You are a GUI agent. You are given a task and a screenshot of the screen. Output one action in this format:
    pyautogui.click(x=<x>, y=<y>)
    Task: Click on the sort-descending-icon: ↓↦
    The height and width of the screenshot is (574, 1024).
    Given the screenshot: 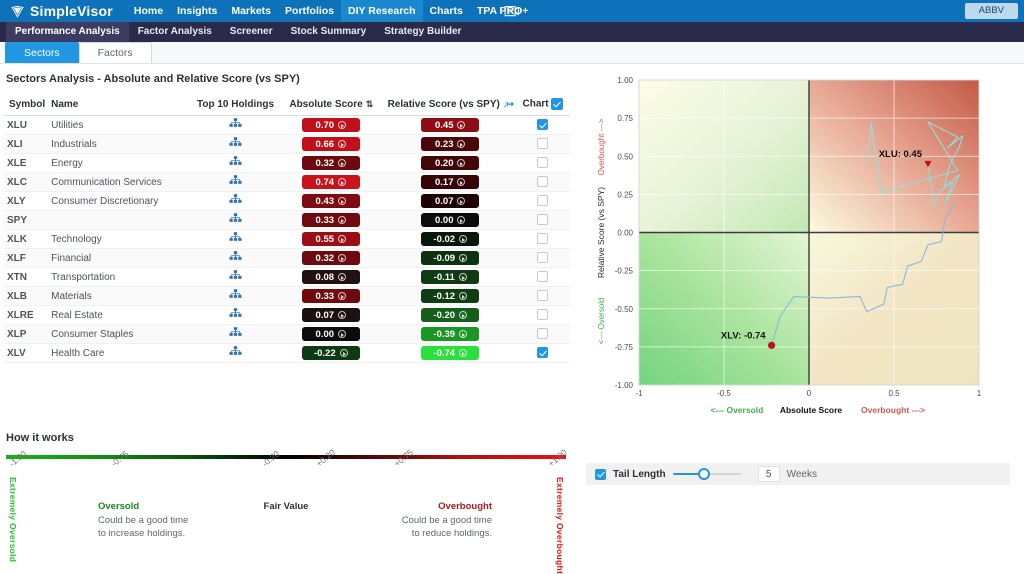 What is the action you would take?
    pyautogui.click(x=508, y=104)
    